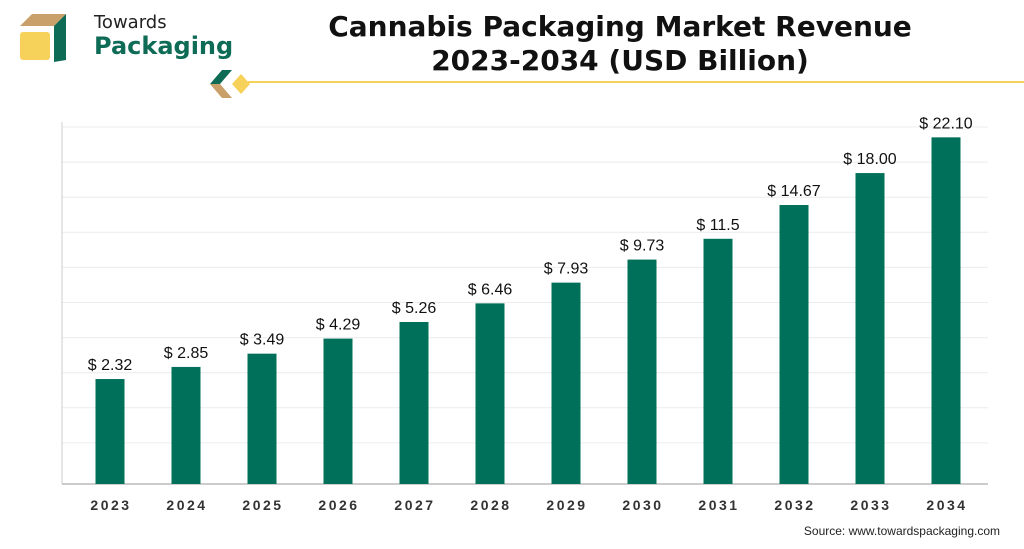 The image size is (1024, 549). I want to click on x-tick-label: 2030, so click(642, 505).